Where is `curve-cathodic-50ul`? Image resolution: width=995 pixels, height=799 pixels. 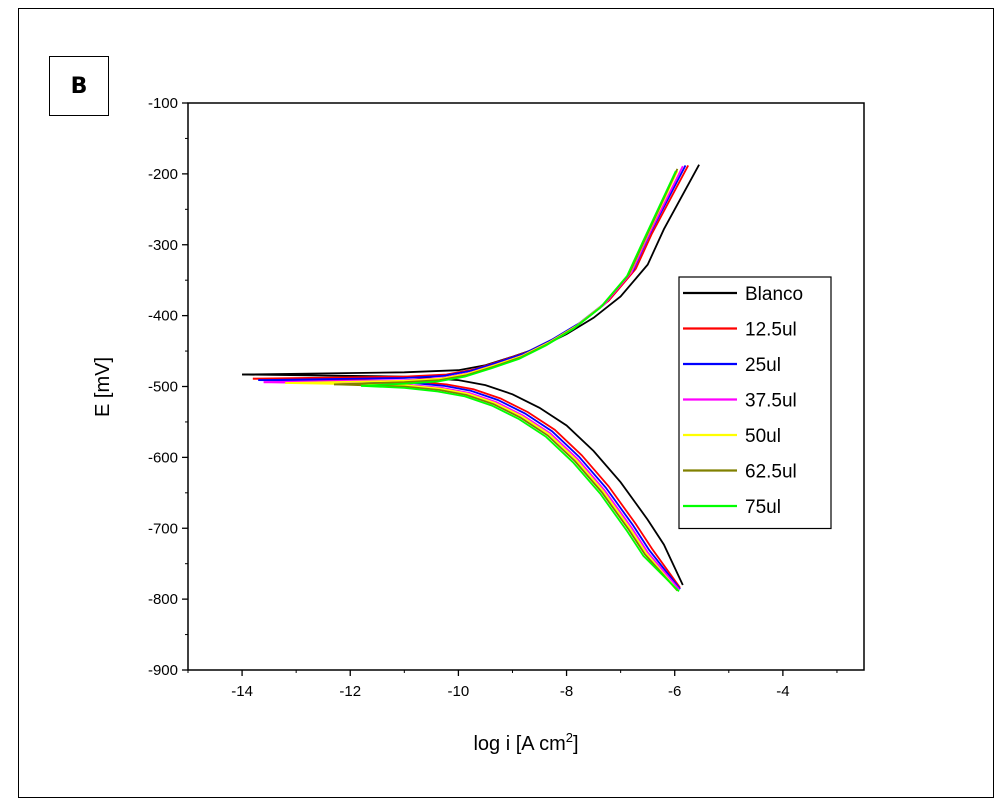 curve-cathodic-50ul is located at coordinates (482, 487).